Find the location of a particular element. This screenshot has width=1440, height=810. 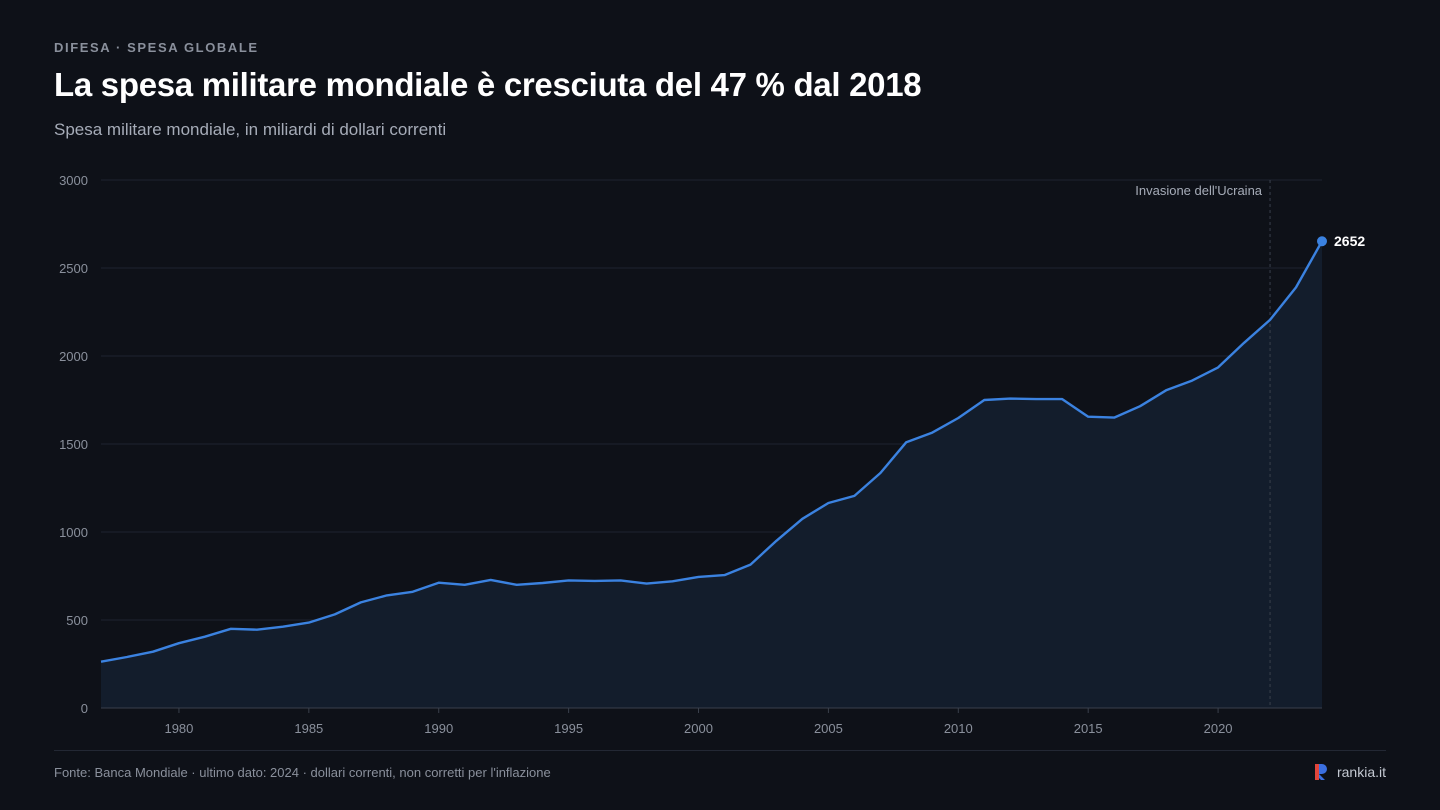

data-point-2012 is located at coordinates (1010, 399).